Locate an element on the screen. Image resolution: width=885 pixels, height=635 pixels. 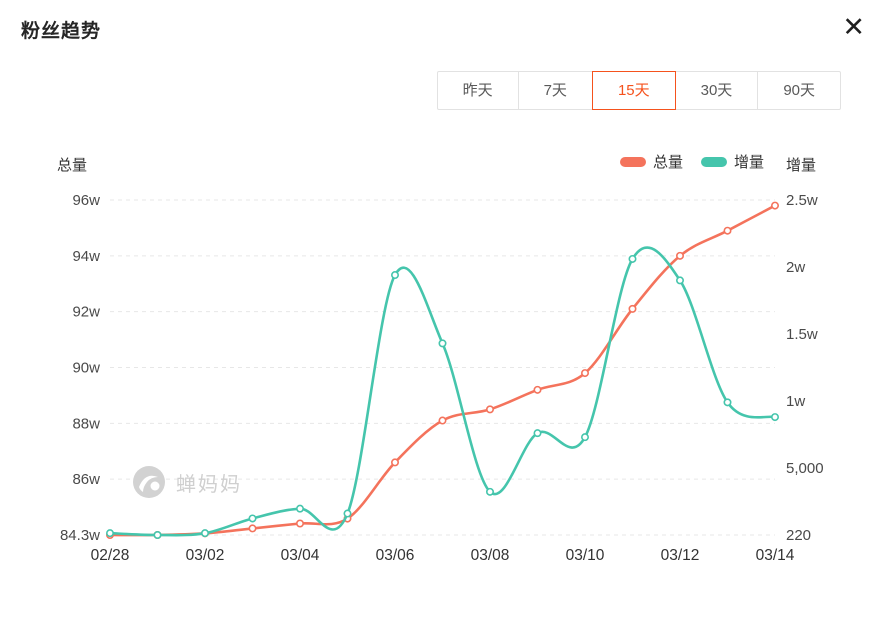
x-axis-label: 03/02 is located at coordinates (205, 555).